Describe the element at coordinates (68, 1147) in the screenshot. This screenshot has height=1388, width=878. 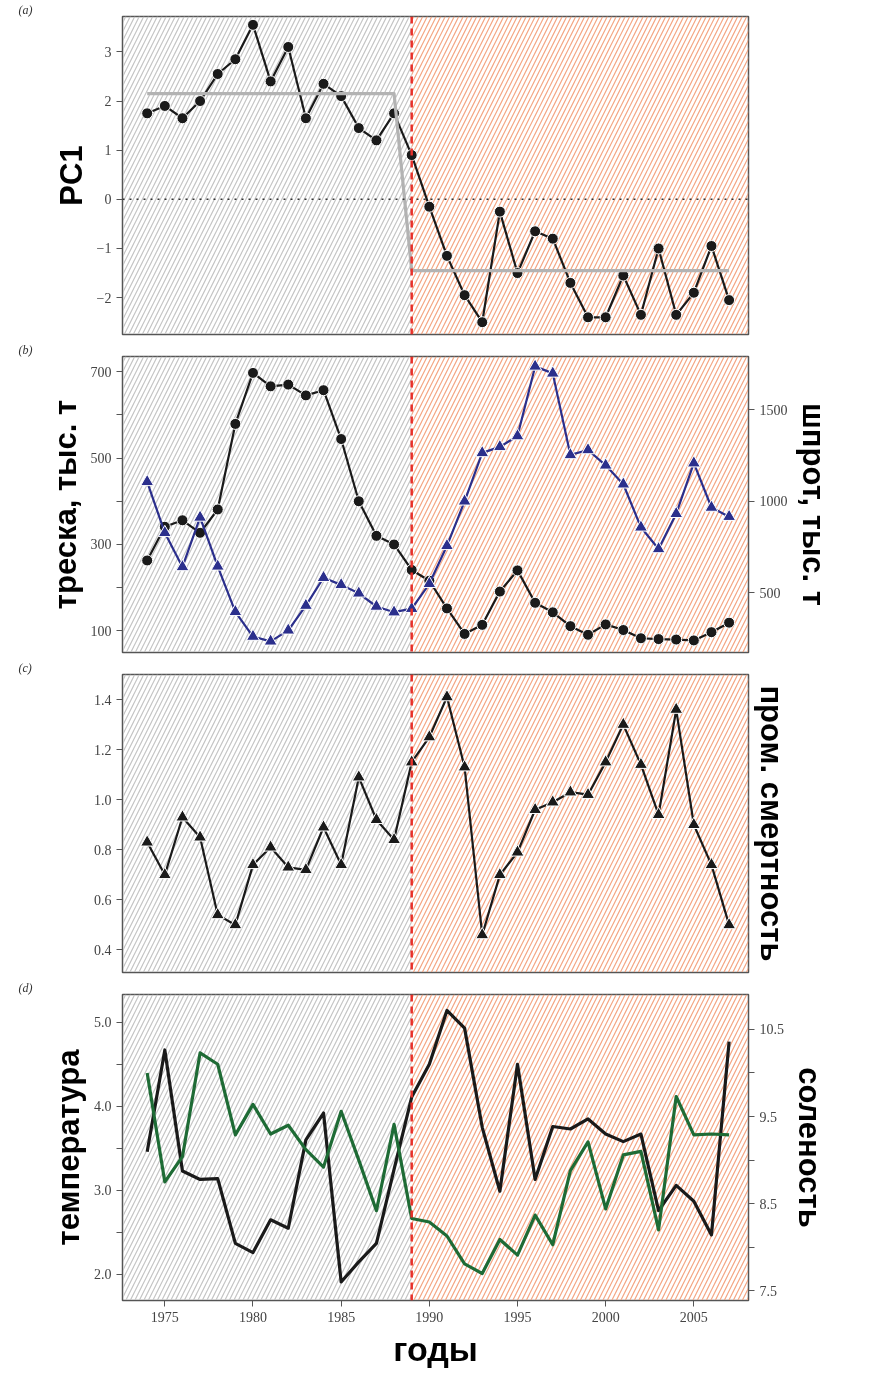
I see `y-axis-title: температура` at that location.